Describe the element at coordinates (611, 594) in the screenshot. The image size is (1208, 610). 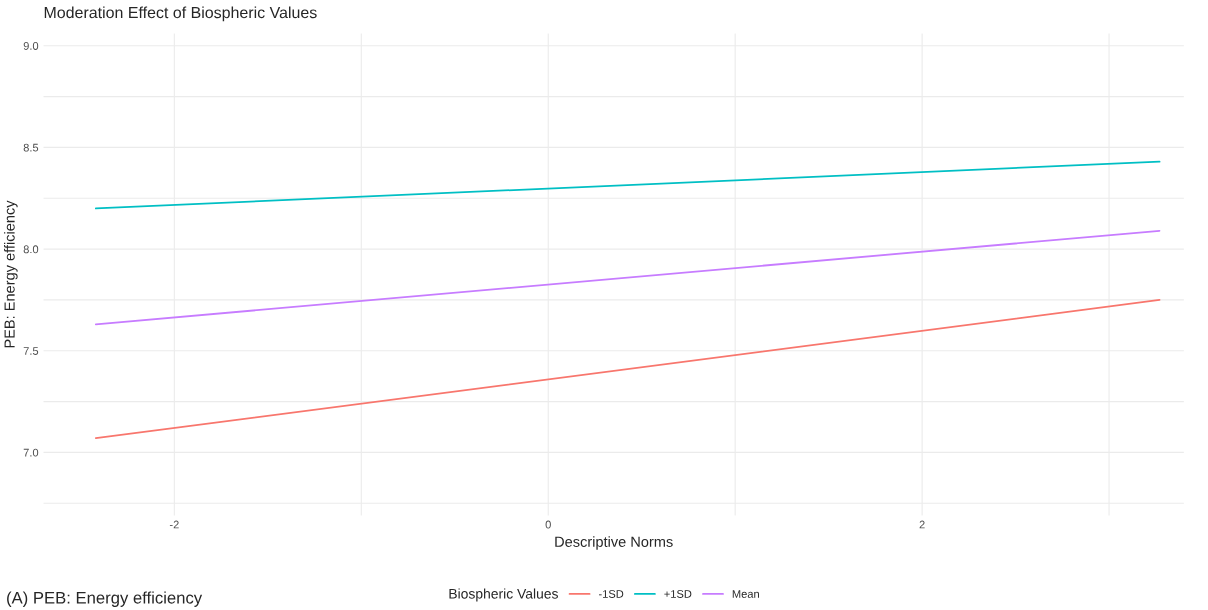
I see `legend-label: -1SD` at that location.